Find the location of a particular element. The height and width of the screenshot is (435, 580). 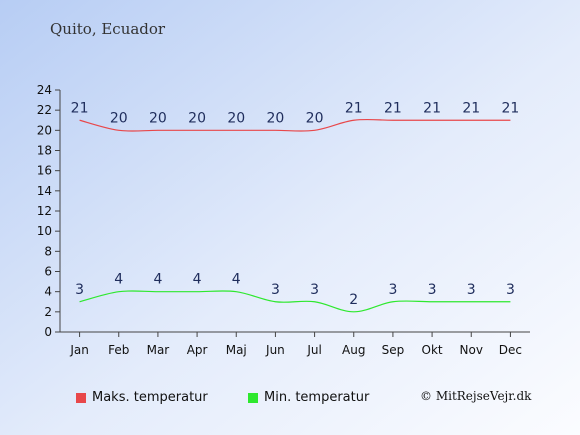

y-tick-label: 24 is located at coordinates (44, 90).